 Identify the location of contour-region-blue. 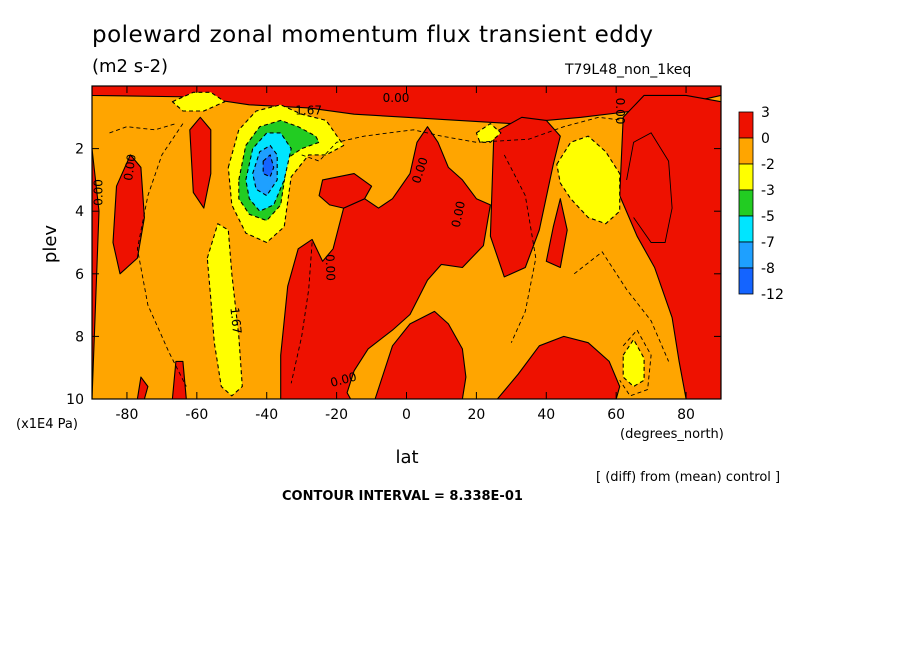
(268, 166).